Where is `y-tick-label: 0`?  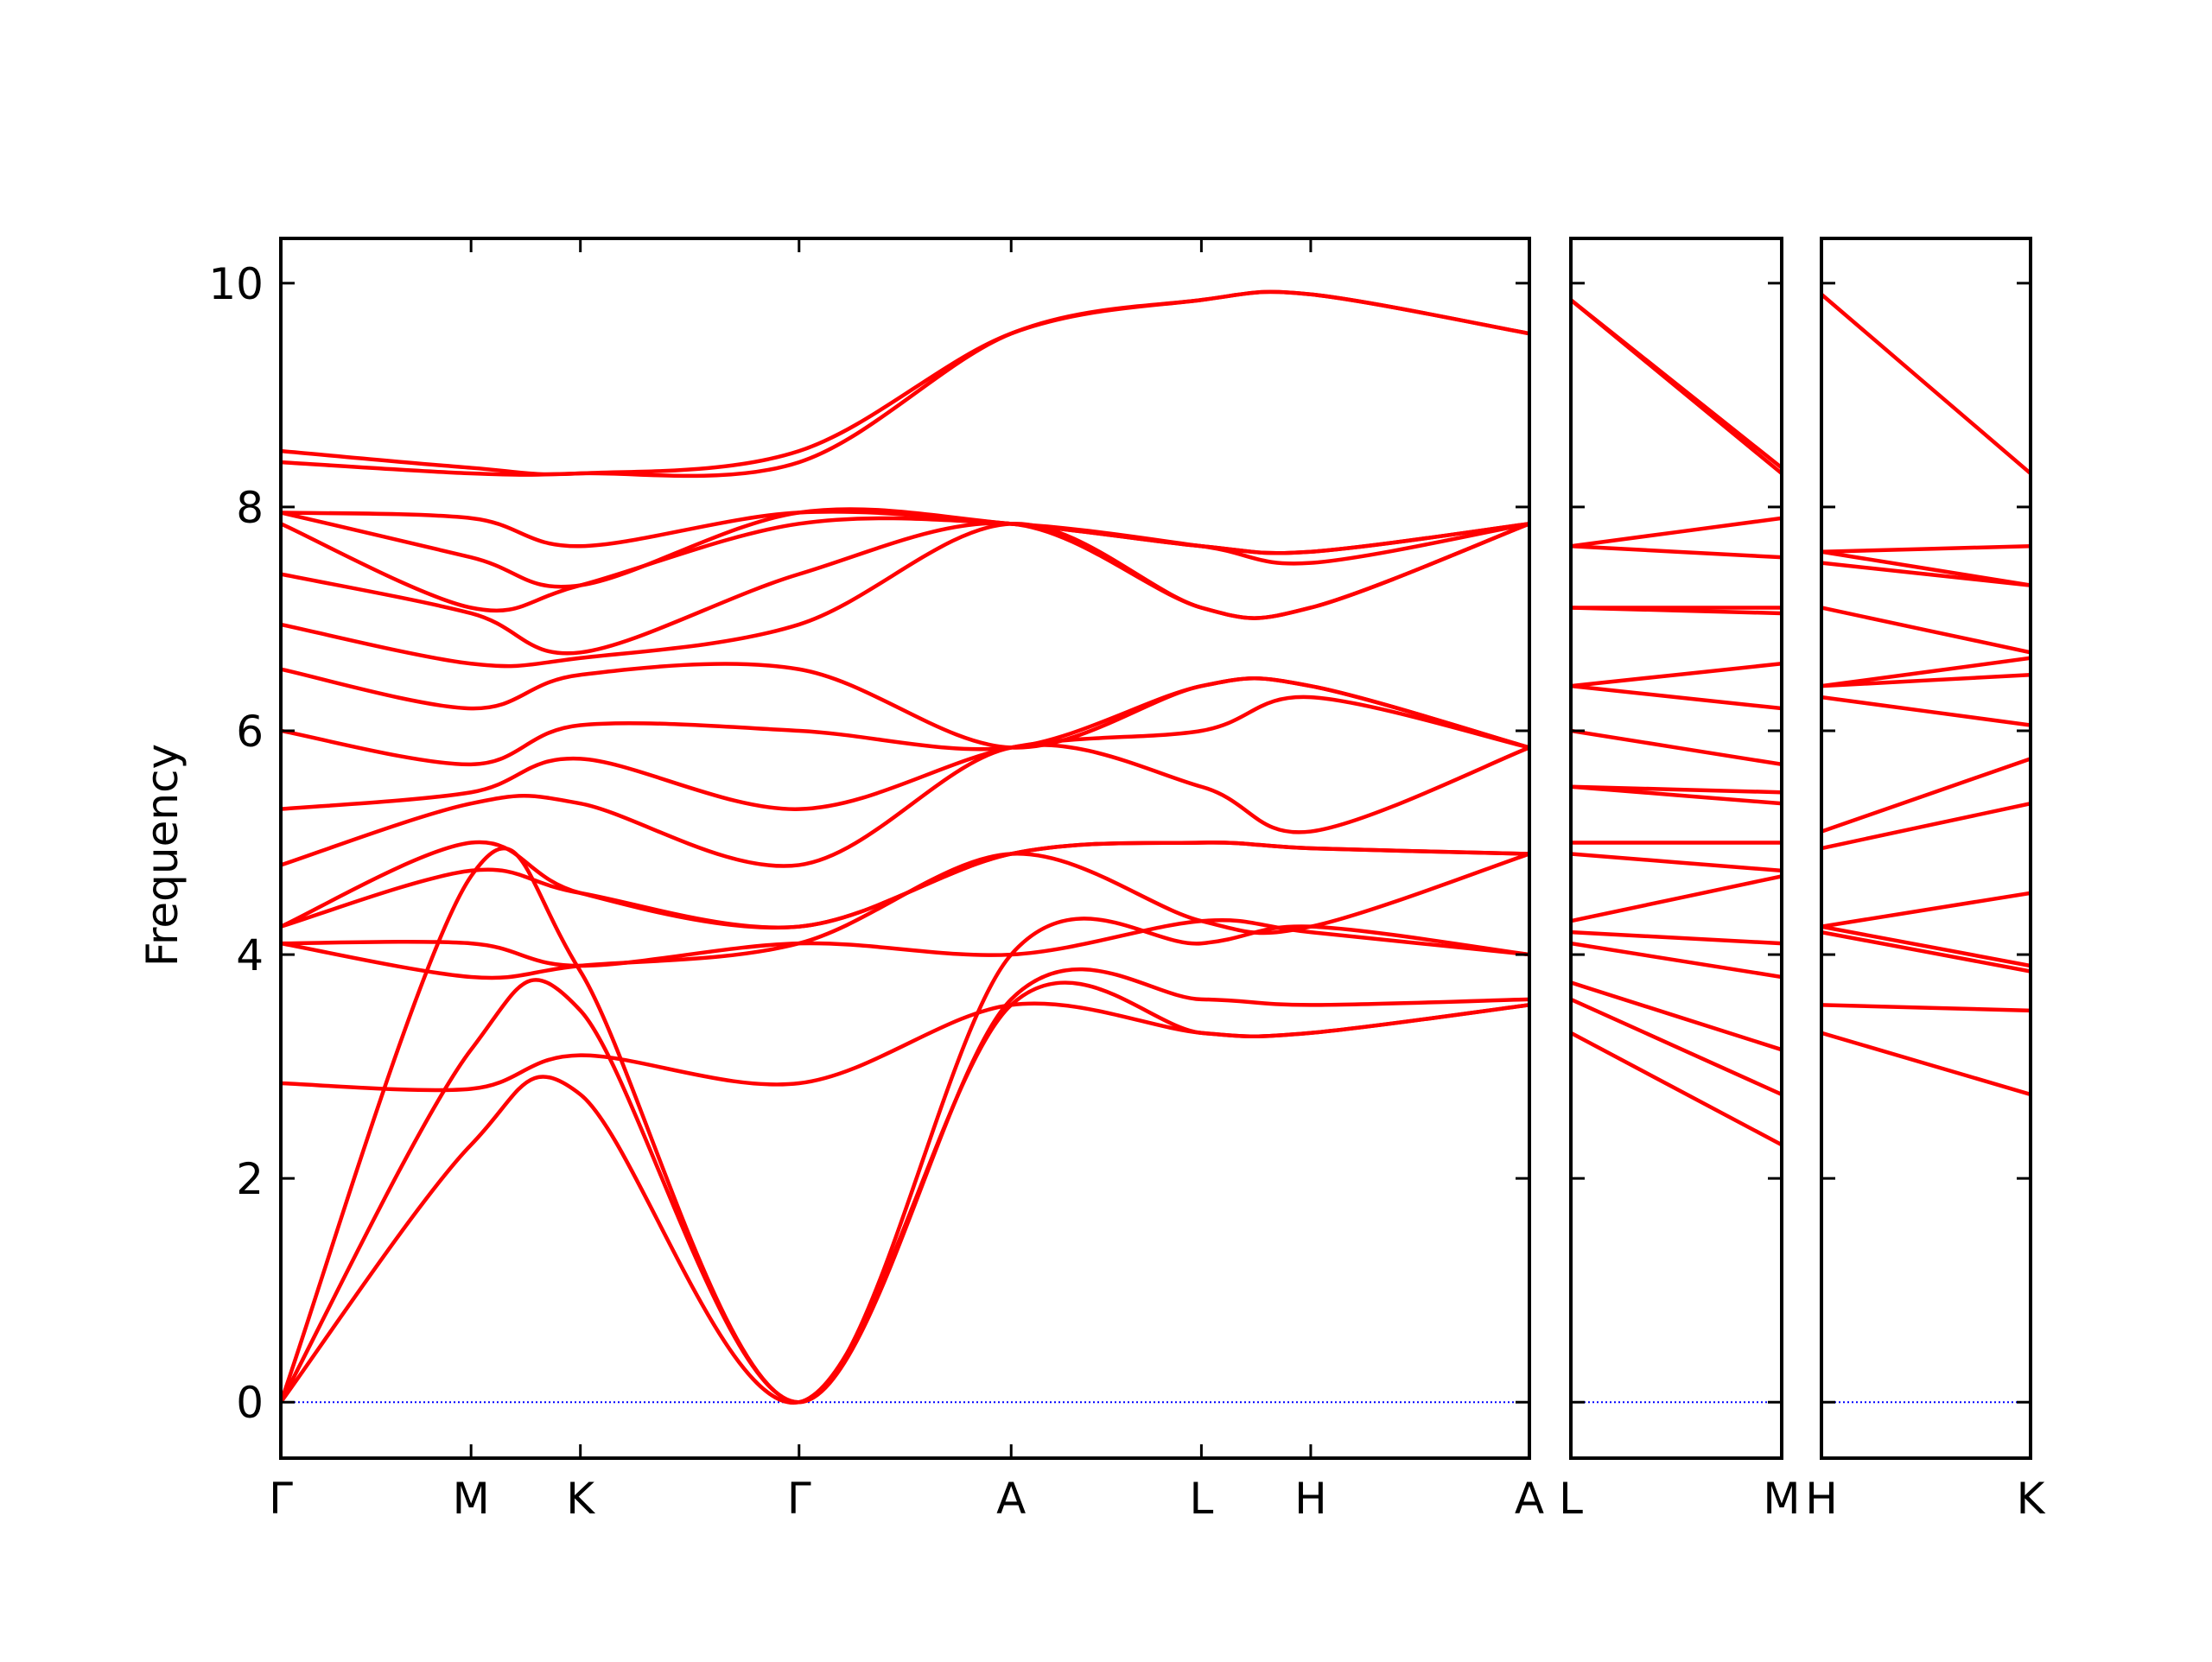 y-tick-label: 0 is located at coordinates (250, 1403).